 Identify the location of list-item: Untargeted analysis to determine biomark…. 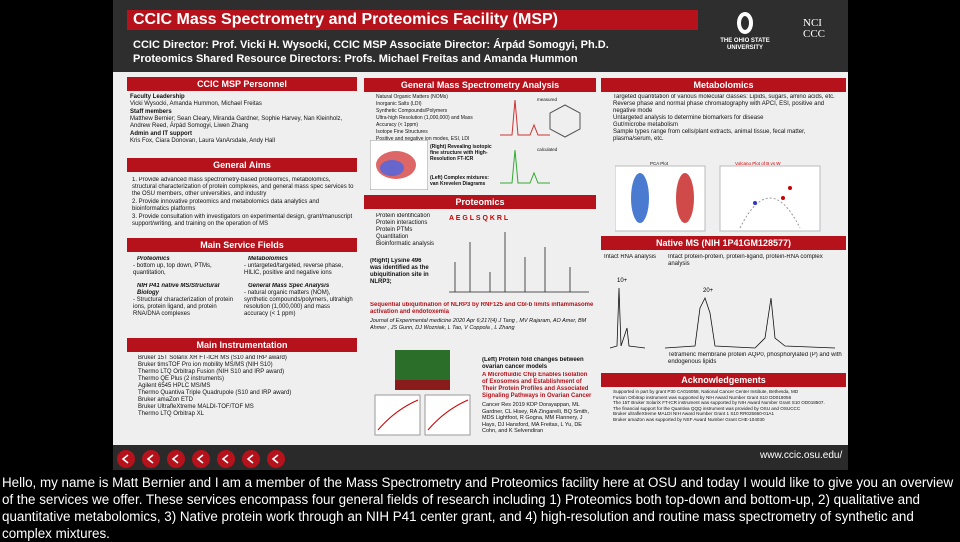
(728, 118).